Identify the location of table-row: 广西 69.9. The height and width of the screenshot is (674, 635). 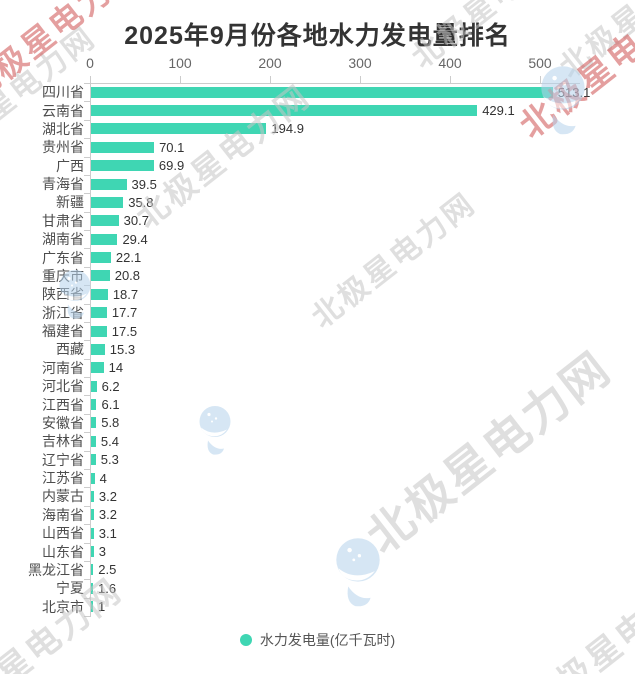
(317, 166).